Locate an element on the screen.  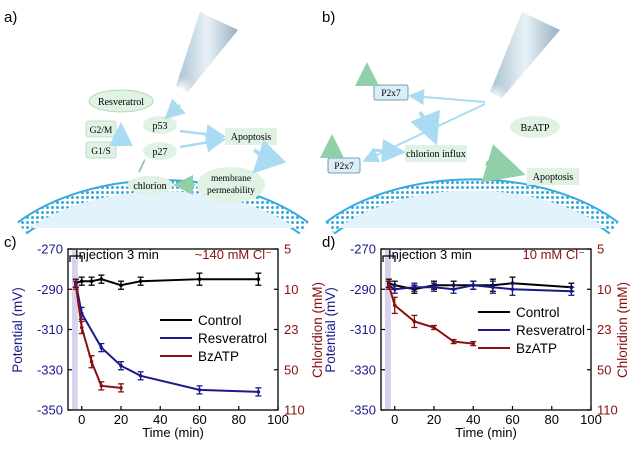
y-tick-label-left: -290 is located at coordinates (363, 289).